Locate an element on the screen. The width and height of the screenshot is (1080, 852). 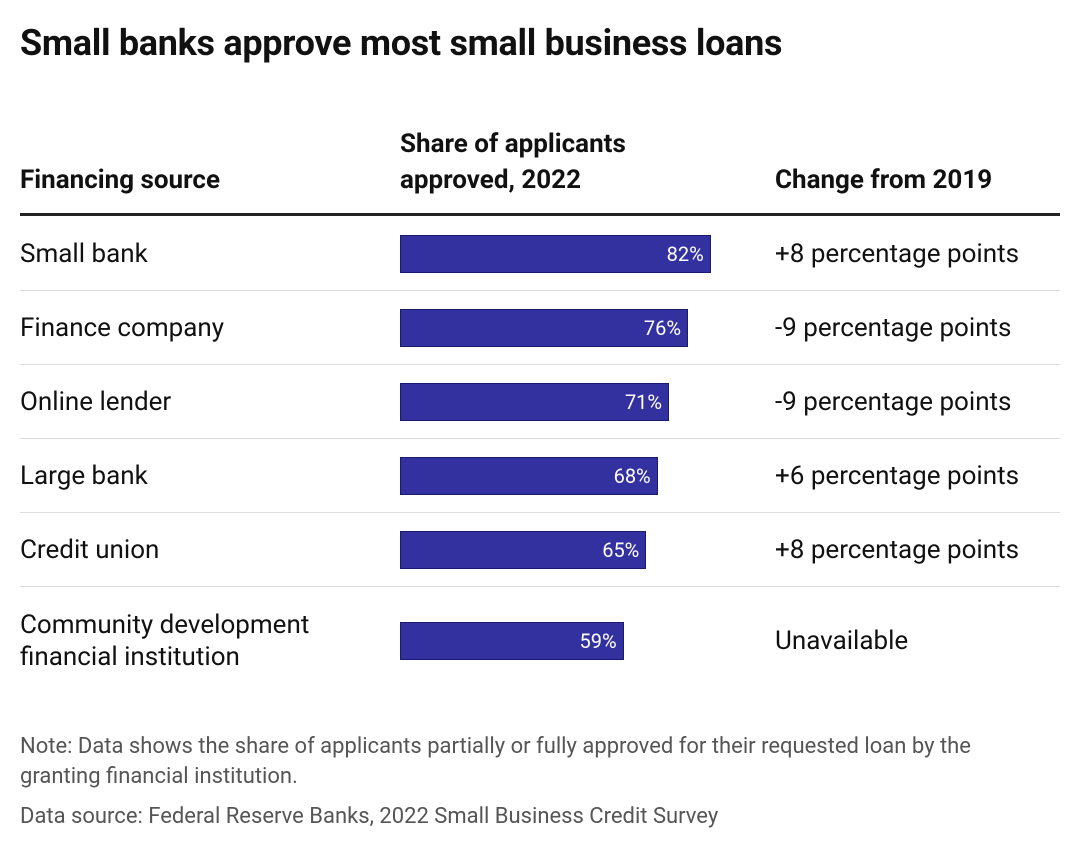
column-header: Financing source is located at coordinates (120, 180).